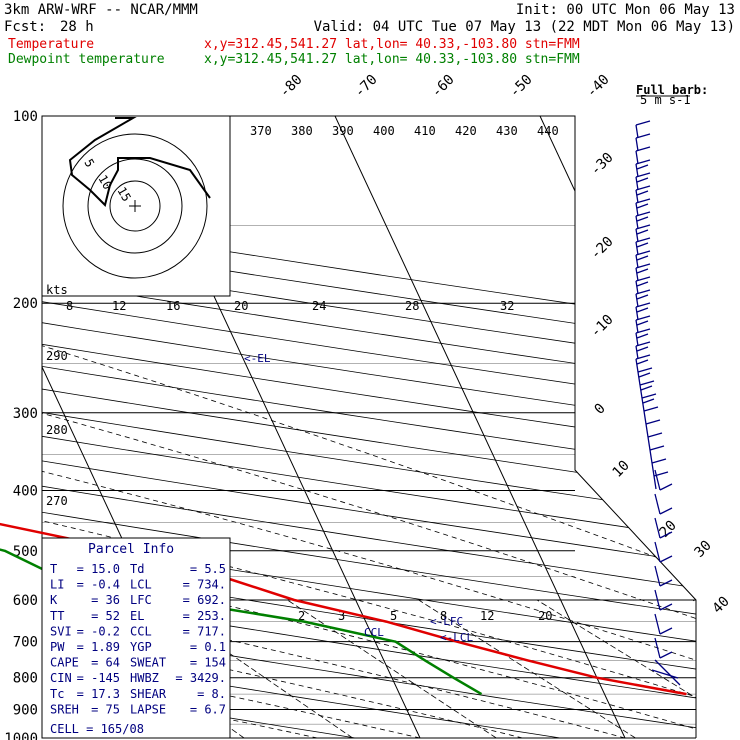 This screenshot has height=740, width=740. I want to click on isotherm-label: -30, so click(602, 164).